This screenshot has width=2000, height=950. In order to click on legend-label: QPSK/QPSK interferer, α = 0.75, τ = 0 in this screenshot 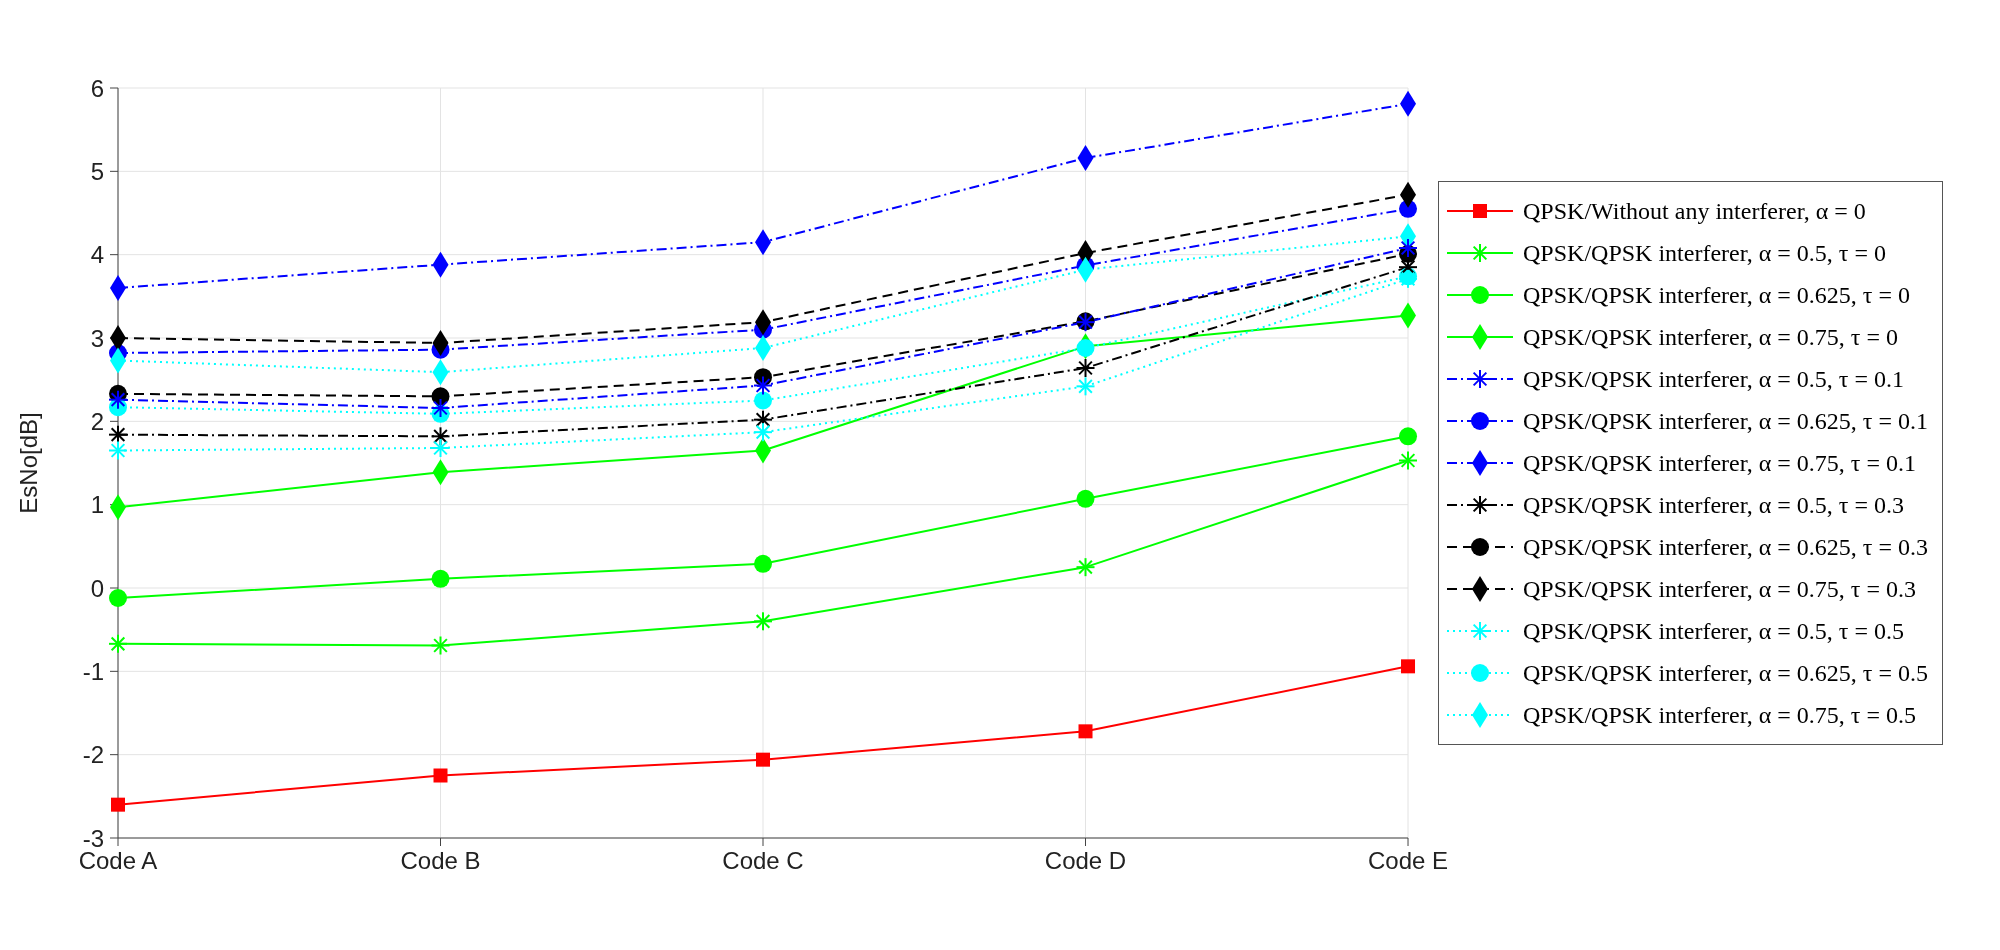, I will do `click(1710, 337)`.